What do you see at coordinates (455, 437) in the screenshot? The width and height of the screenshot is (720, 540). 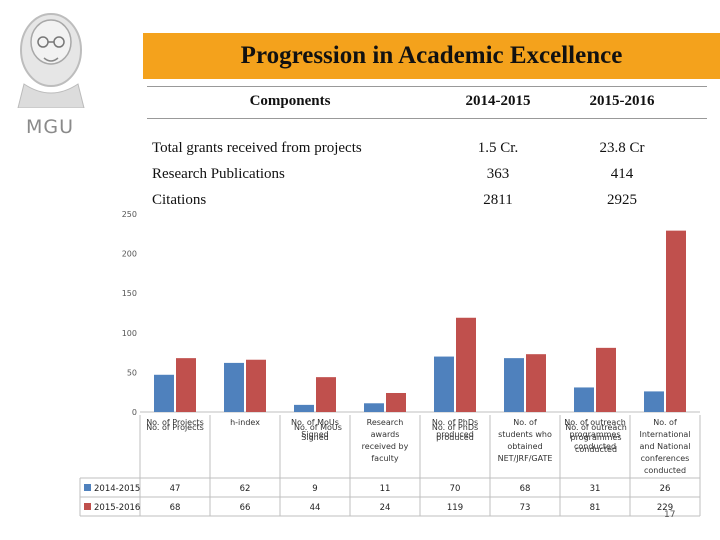 I see `x-category-label-ghost: produced` at bounding box center [455, 437].